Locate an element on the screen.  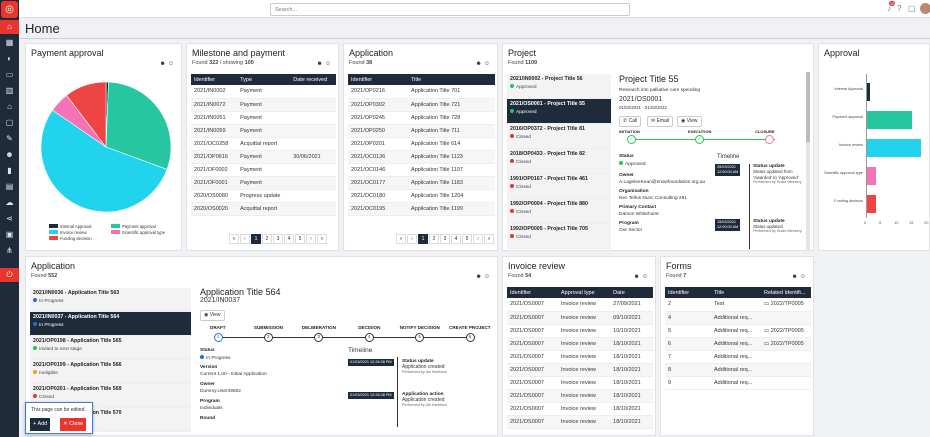
bell-icon: ♪ is located at coordinates (889, 8).